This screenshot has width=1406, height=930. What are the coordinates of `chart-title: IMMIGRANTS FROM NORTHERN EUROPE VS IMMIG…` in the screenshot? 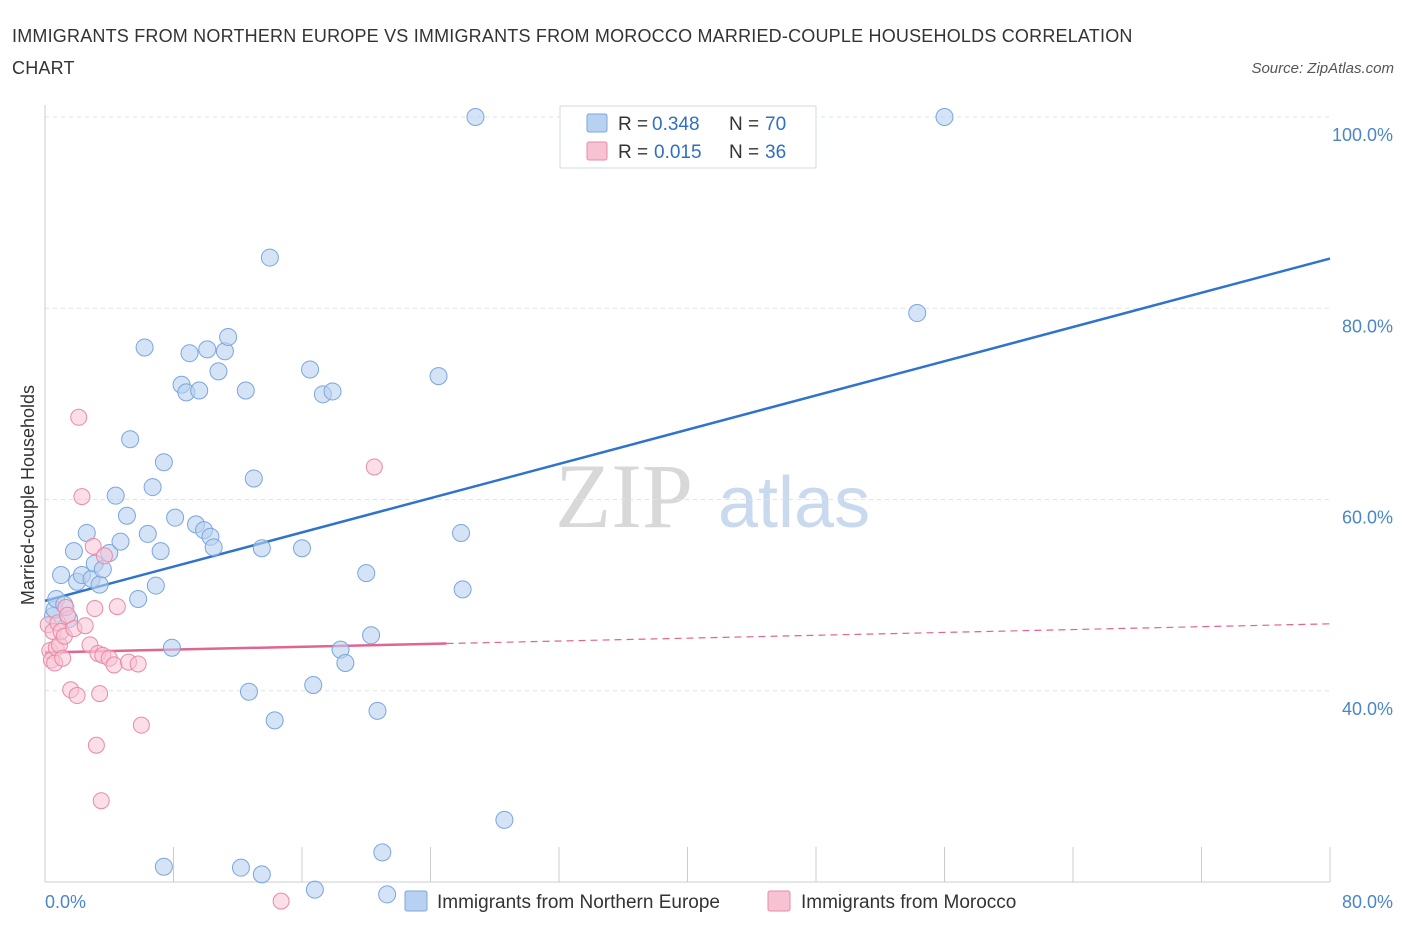 It's located at (572, 52).